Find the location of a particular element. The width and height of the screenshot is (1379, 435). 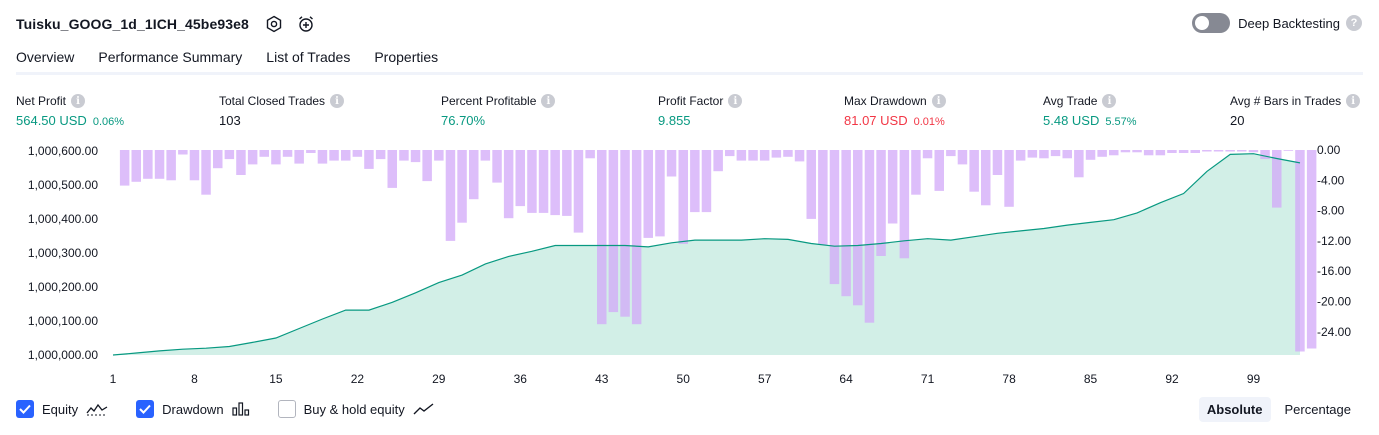

legend-label: Buy & hold equity is located at coordinates (354, 409).